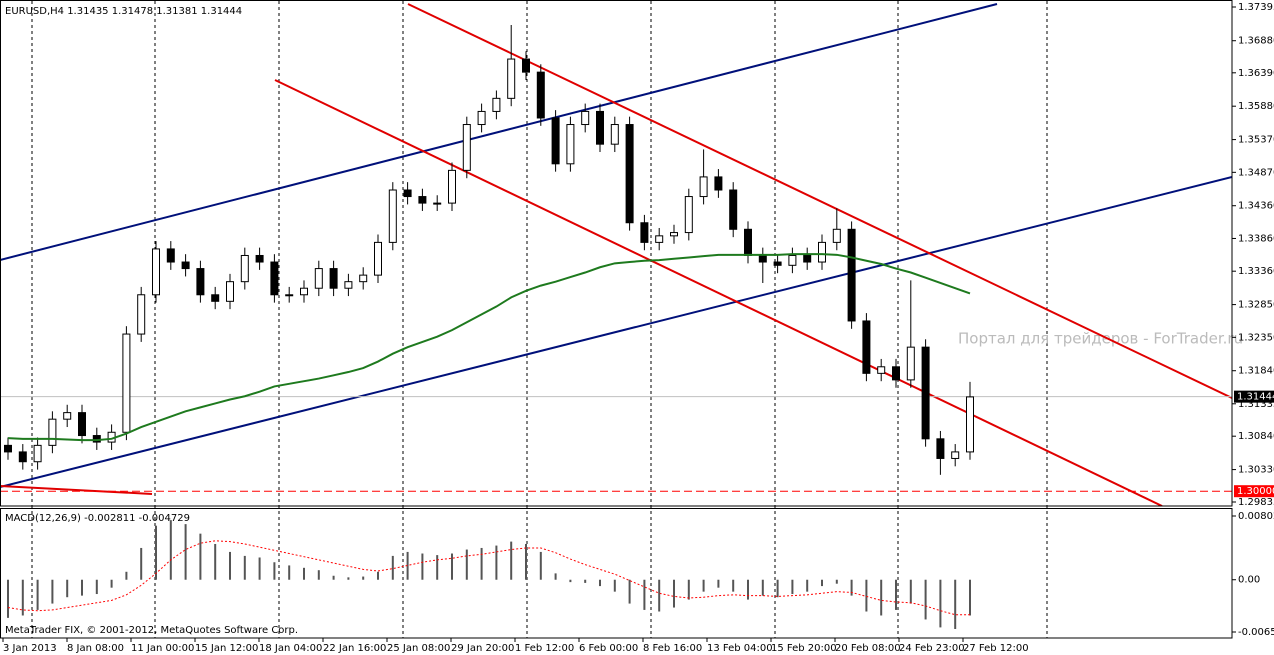 The height and width of the screenshot is (655, 1274). I want to click on y-tick-label: 0.00, so click(1249, 580).